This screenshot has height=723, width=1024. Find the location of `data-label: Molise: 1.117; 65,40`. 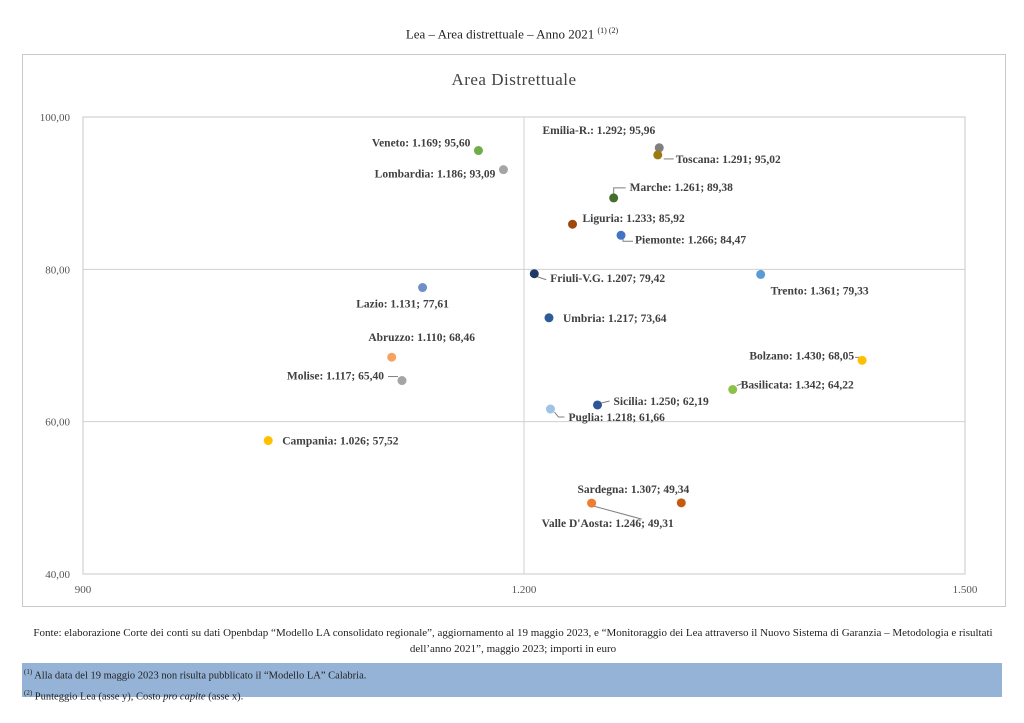

data-label: Molise: 1.117; 65,40 is located at coordinates (335, 377).